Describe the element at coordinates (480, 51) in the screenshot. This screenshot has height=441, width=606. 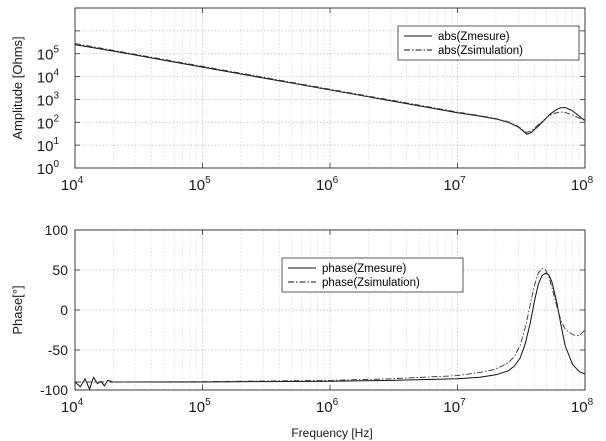
I see `legend-label-abs-zsimulation: abs(Zsimulation)` at that location.